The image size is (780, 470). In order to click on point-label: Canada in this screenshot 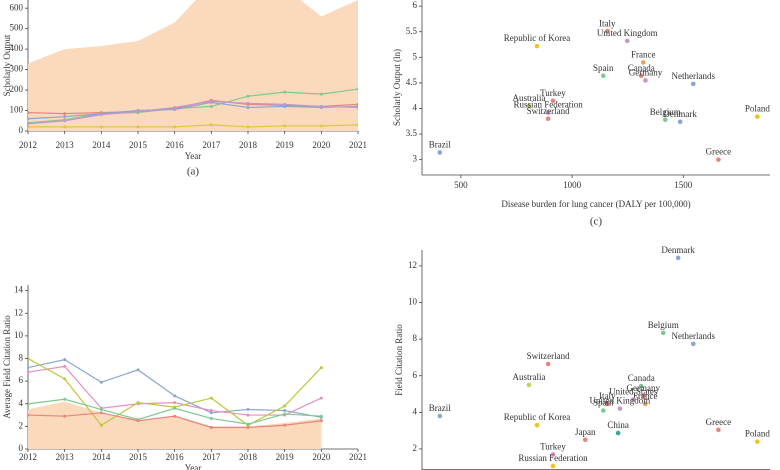, I will do `click(641, 68)`.